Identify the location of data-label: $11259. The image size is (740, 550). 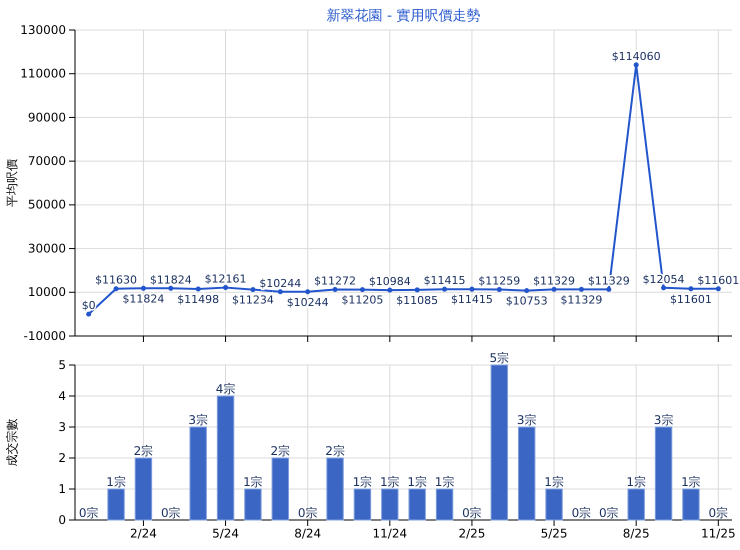
(499, 281).